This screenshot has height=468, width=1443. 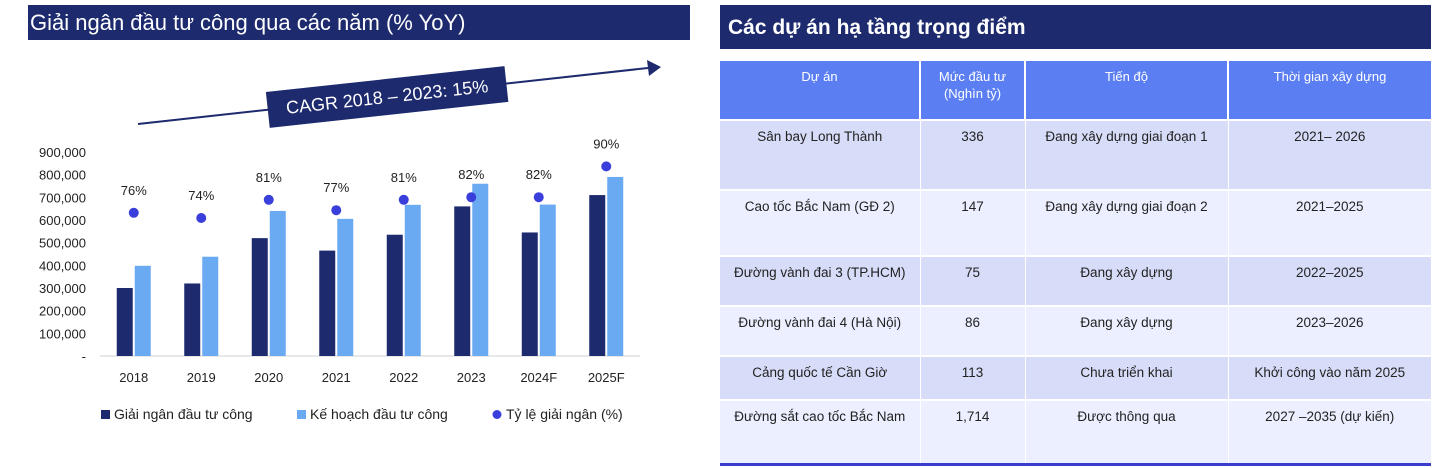 What do you see at coordinates (820, 154) in the screenshot?
I see `cell-project: Sân bay Long Thành` at bounding box center [820, 154].